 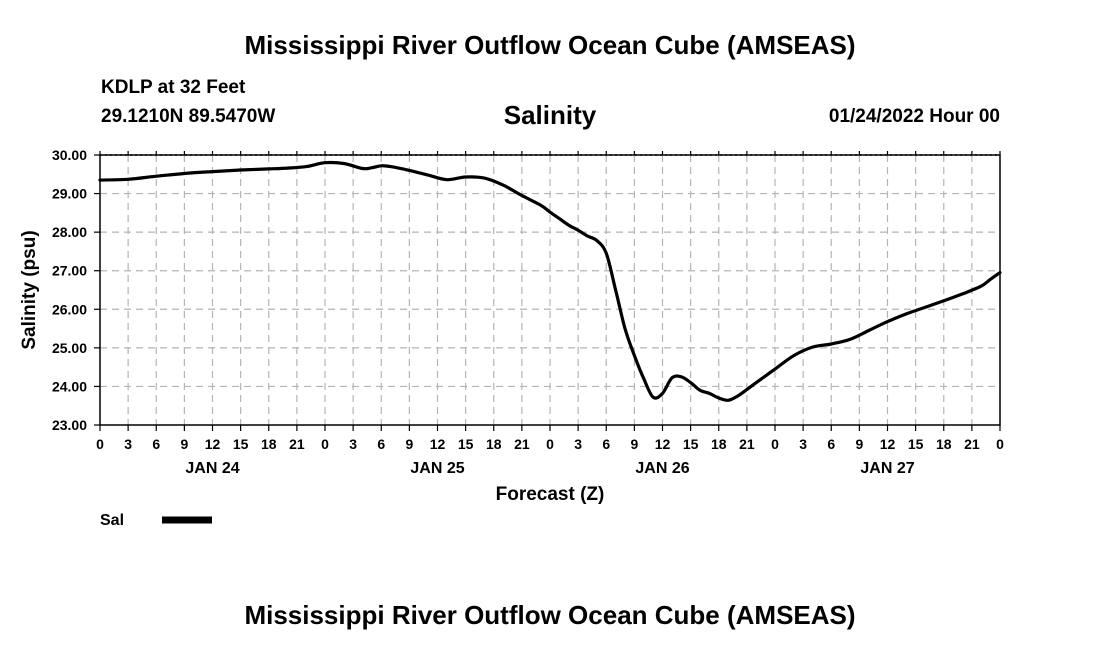 I want to click on y-axis-label: Salinity (psu), so click(x=29, y=289).